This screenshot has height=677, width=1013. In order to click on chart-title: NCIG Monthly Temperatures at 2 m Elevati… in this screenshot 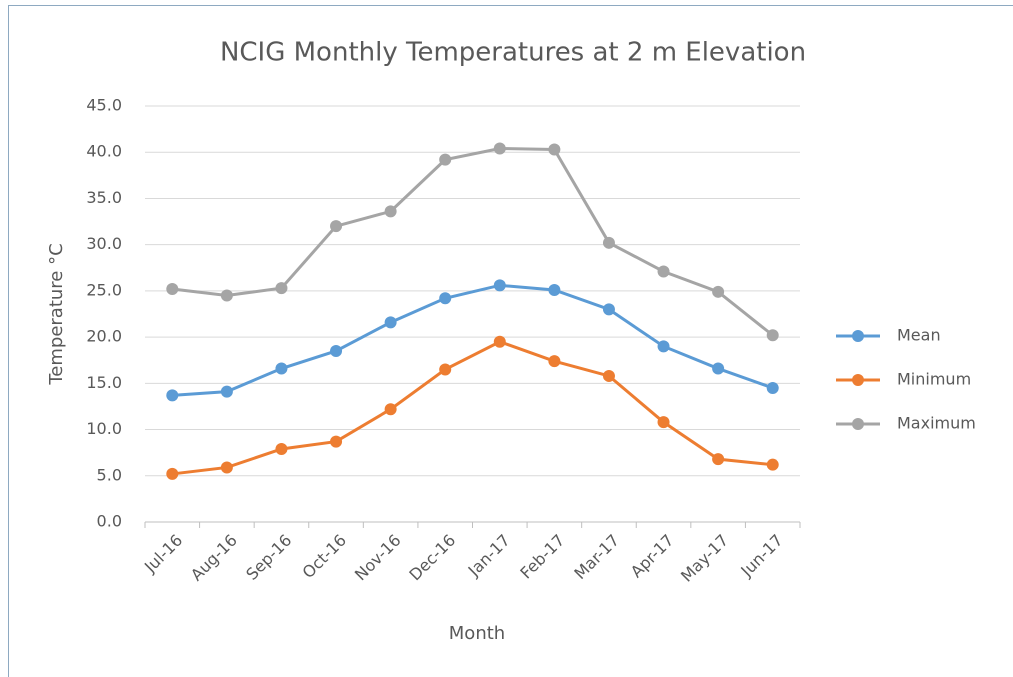, I will do `click(513, 53)`.